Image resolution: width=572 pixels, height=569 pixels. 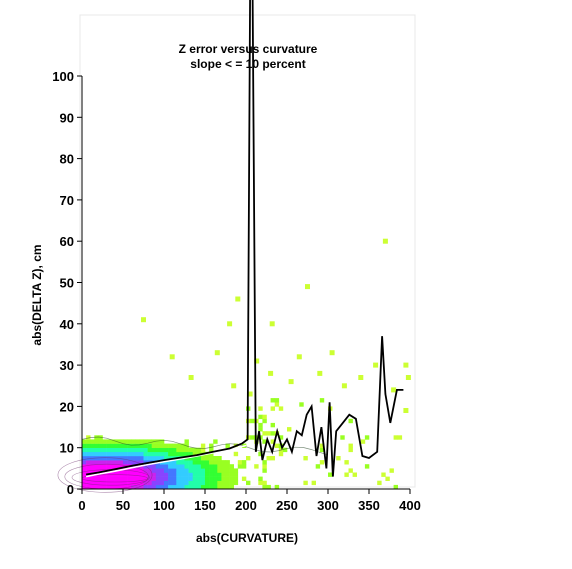 What do you see at coordinates (81, 505) in the screenshot?
I see `x-tick-label: 0` at bounding box center [81, 505].